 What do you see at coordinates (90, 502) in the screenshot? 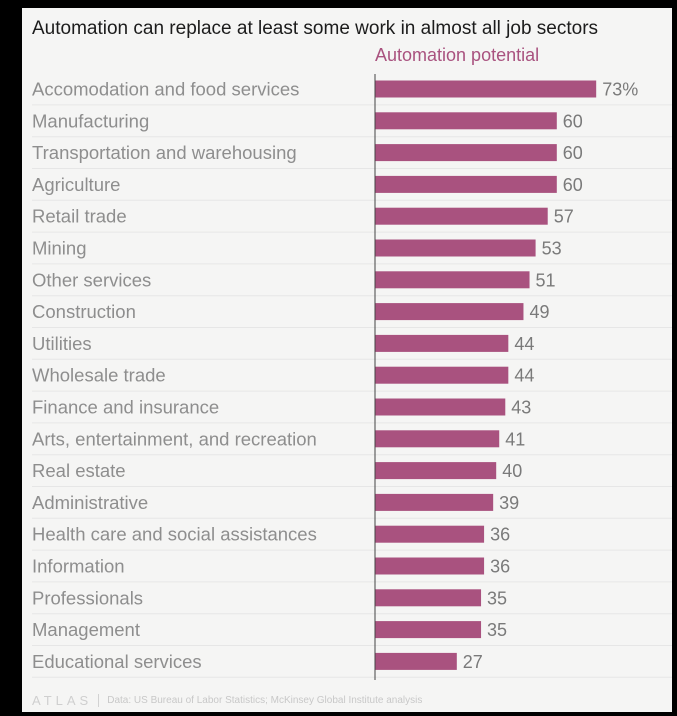
I see `category-label: Administrative` at bounding box center [90, 502].